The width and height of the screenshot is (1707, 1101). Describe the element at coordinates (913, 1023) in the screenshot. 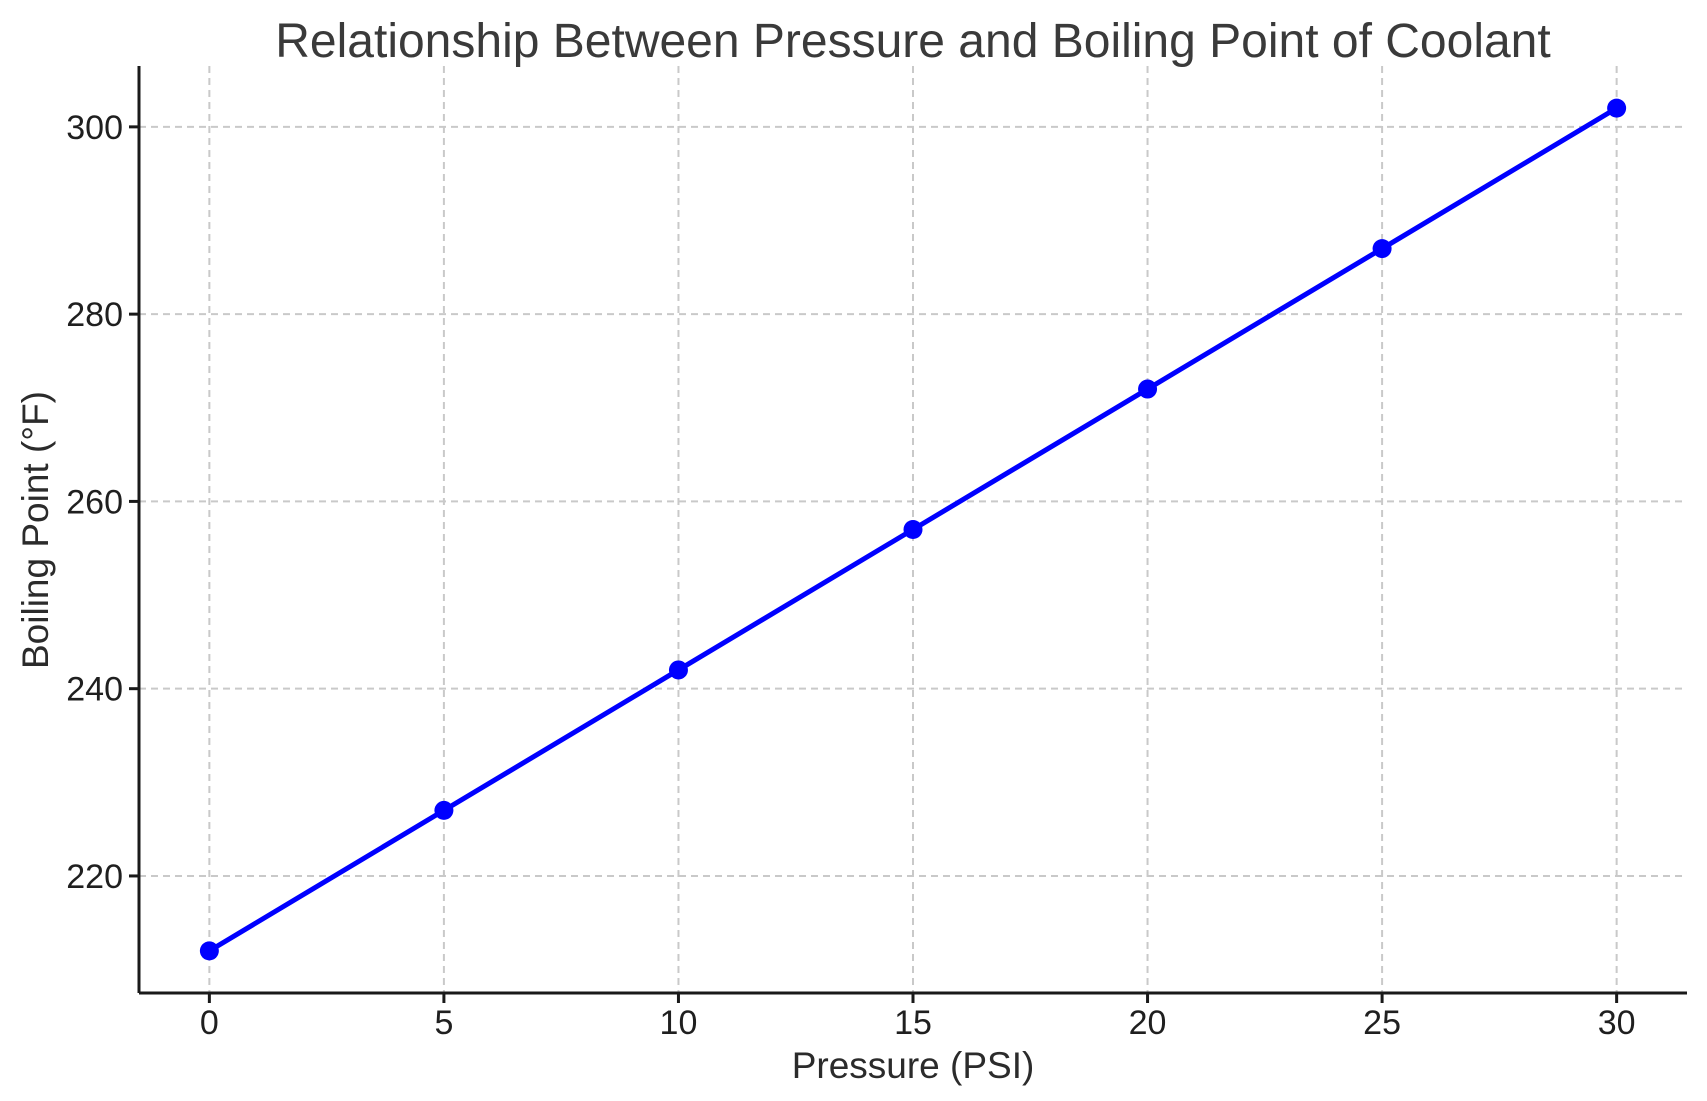

I see `x-tick-label: 15` at that location.